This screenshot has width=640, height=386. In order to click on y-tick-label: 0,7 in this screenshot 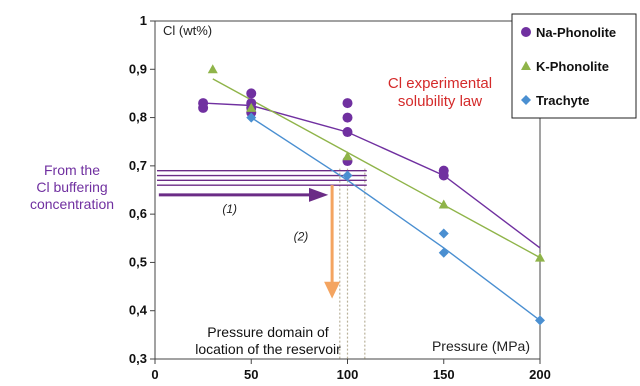, I will do `click(138, 165)`.